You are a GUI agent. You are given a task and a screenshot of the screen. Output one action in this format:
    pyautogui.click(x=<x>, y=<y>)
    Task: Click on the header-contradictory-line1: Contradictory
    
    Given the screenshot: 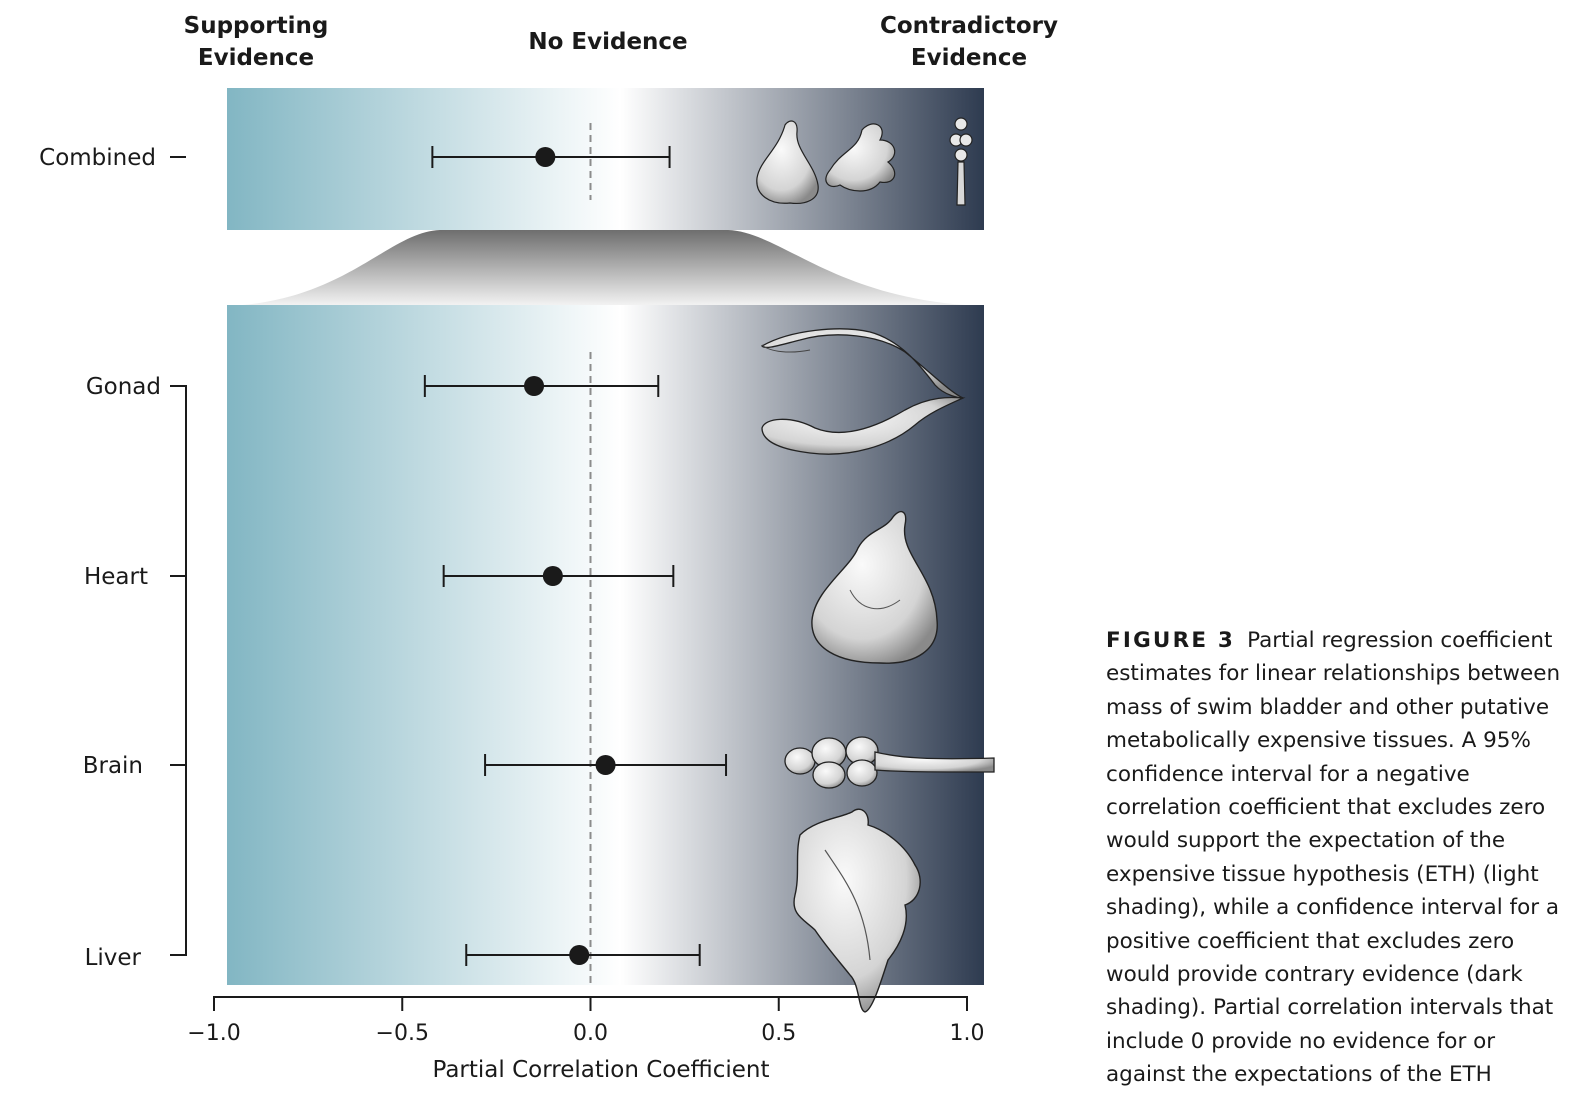 What is the action you would take?
    pyautogui.click(x=969, y=26)
    